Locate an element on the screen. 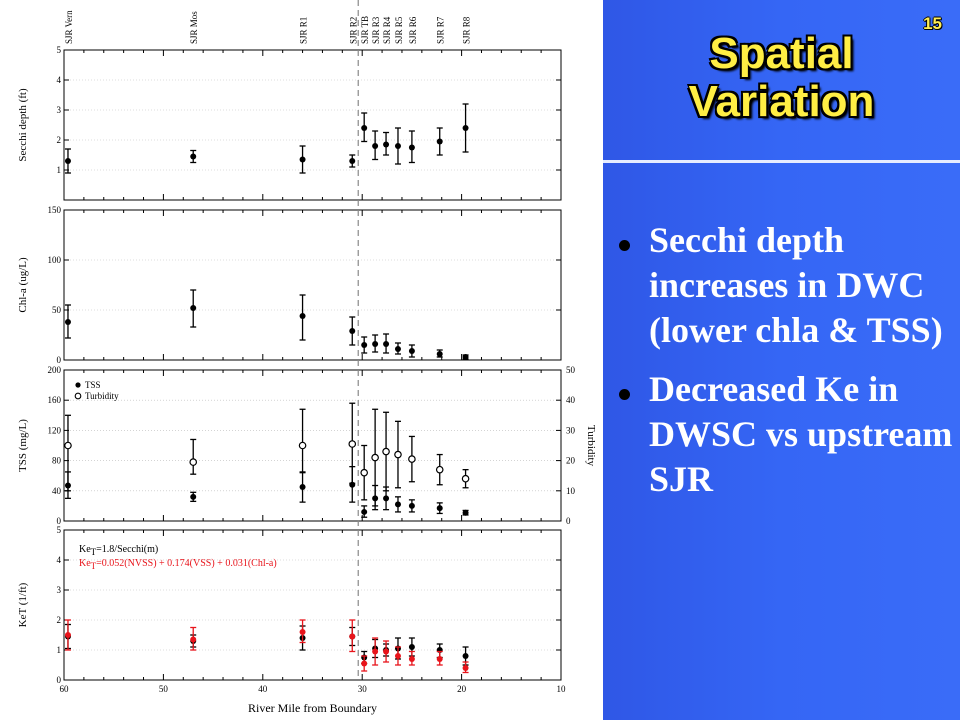 The height and width of the screenshot is (720, 960). legend-label: TSS is located at coordinates (93, 385).